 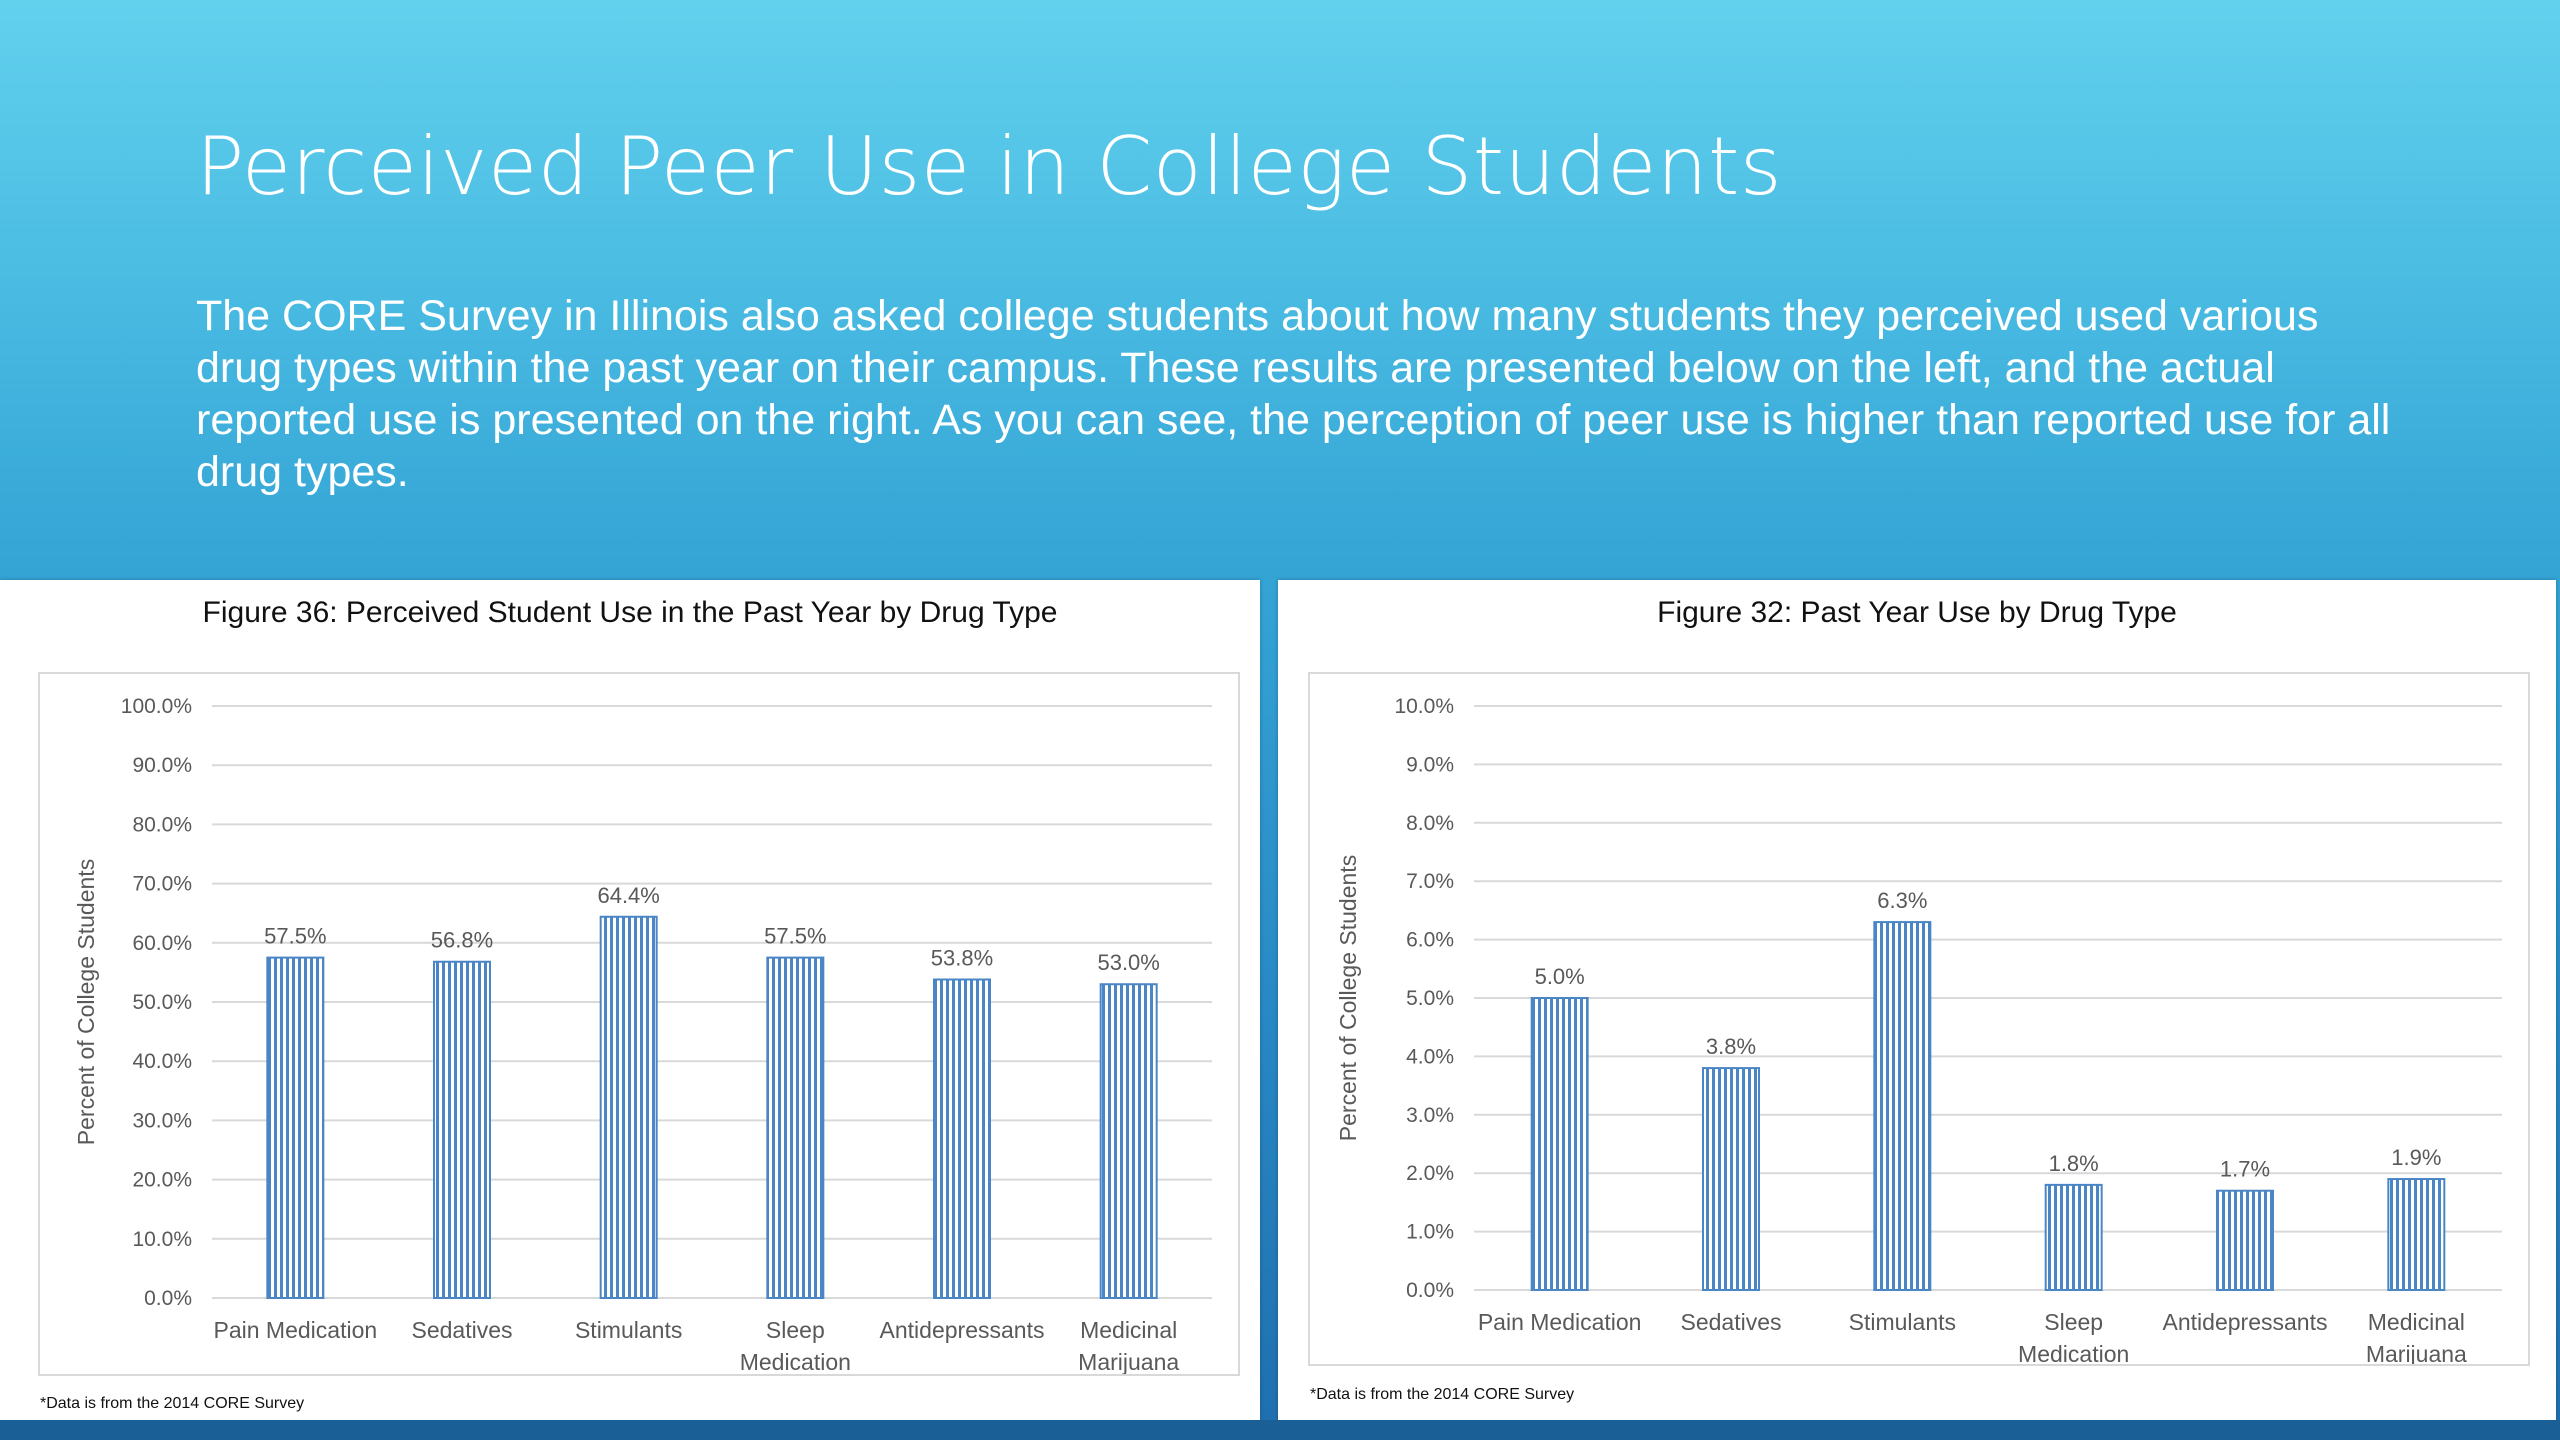 I want to click on data-label: 56.8%, so click(x=462, y=940).